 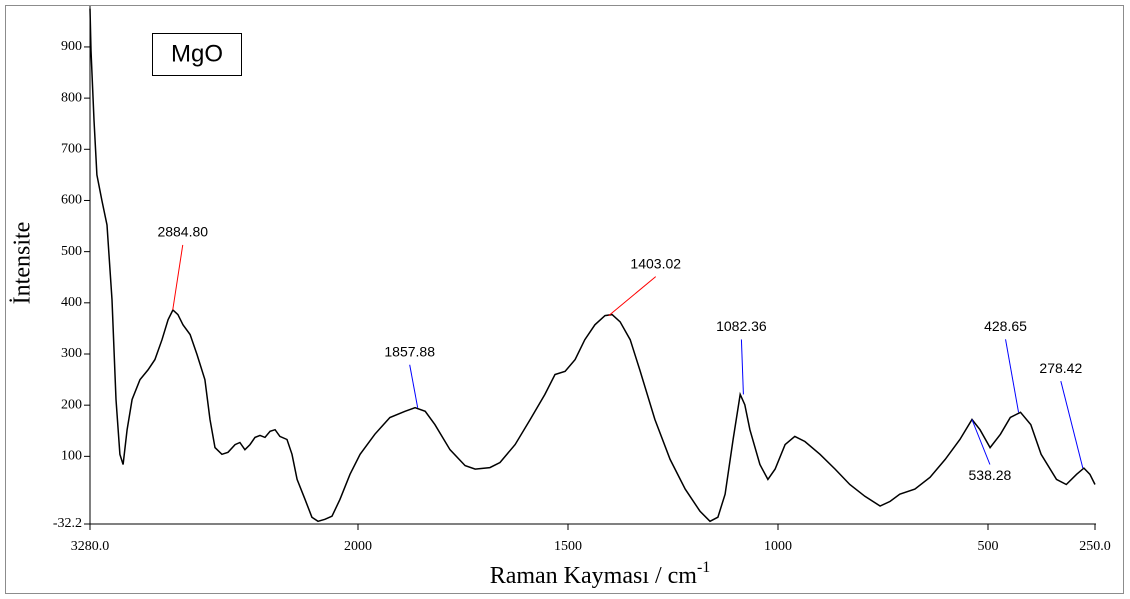 What do you see at coordinates (71, 404) in the screenshot?
I see `y-tick-label: 200` at bounding box center [71, 404].